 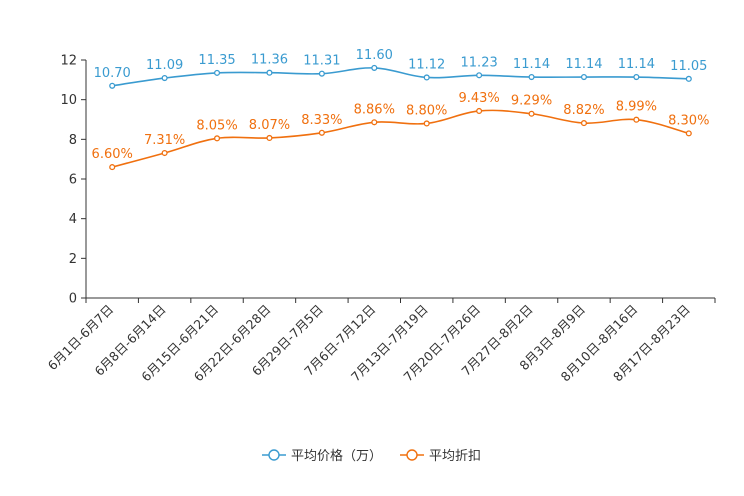 What do you see at coordinates (636, 107) in the screenshot?
I see `data-label: 8.99%` at bounding box center [636, 107].